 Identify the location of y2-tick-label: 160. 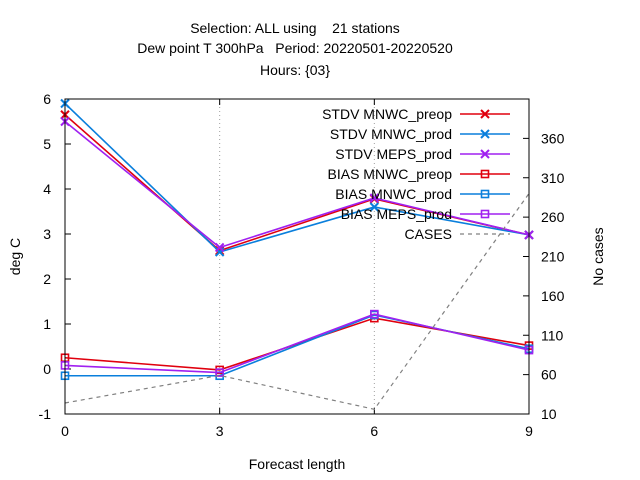
(553, 296).